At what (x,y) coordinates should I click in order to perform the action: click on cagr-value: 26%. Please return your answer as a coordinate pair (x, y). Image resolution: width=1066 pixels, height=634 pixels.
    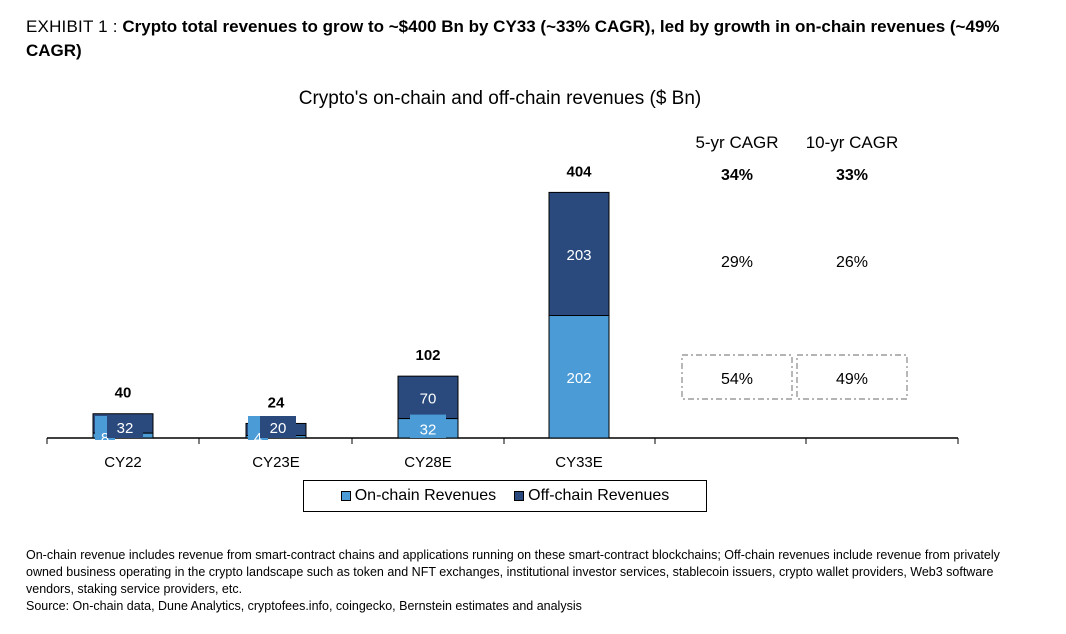
    Looking at the image, I should click on (852, 262).